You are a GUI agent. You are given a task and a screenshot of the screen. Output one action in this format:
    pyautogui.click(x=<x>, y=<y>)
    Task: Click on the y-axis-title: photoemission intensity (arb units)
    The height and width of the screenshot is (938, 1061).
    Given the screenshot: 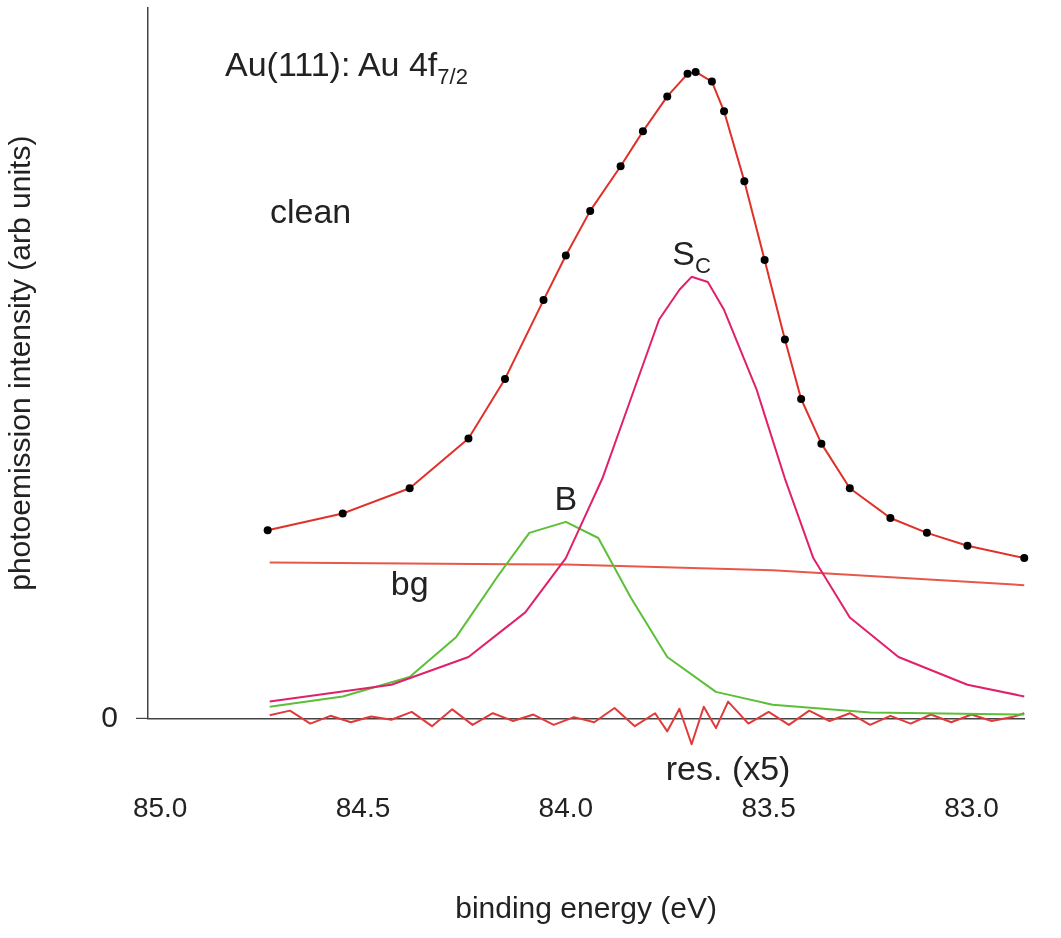 What is the action you would take?
    pyautogui.click(x=20, y=363)
    